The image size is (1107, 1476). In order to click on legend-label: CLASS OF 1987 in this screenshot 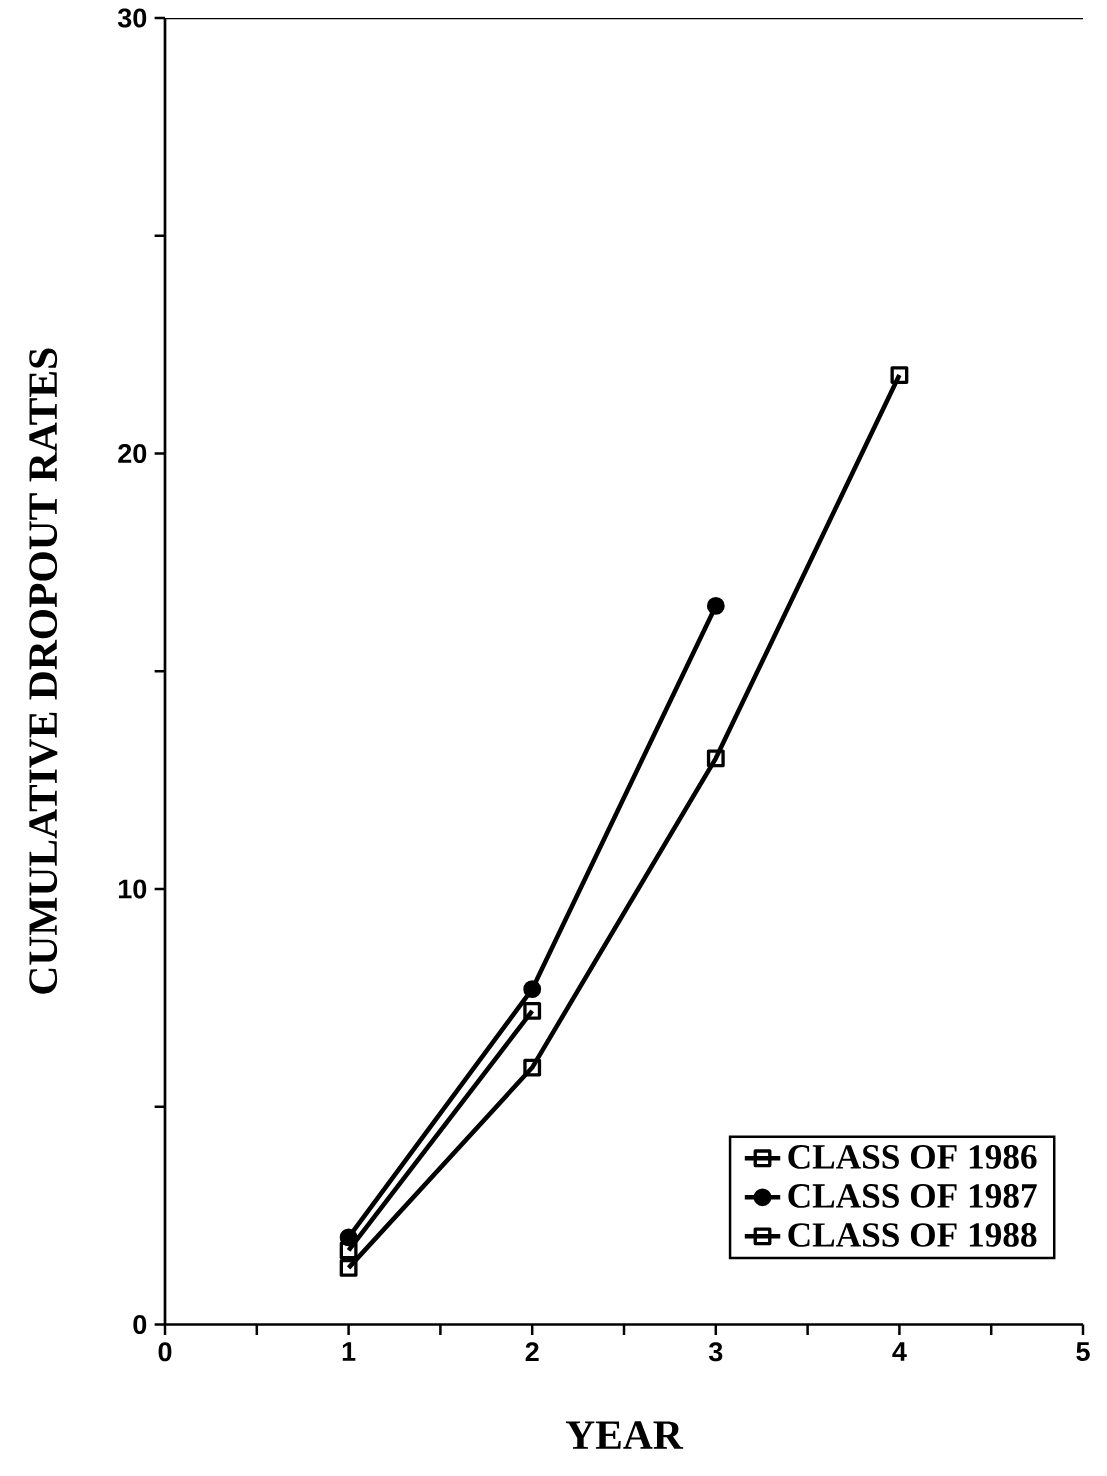, I will do `click(912, 1196)`.